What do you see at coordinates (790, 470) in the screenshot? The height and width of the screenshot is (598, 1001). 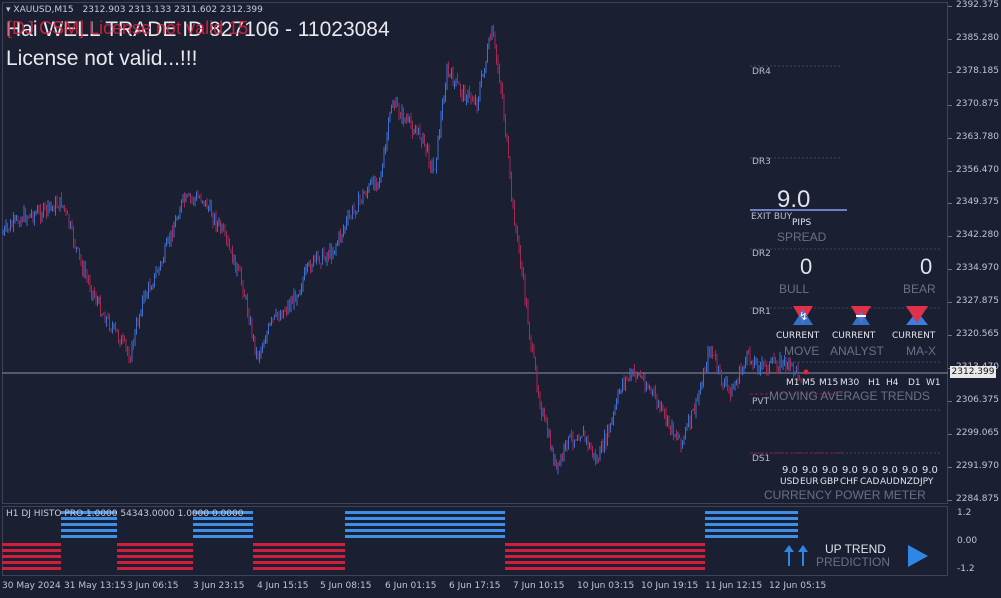 I see `currency-value-usd: 9.0` at bounding box center [790, 470].